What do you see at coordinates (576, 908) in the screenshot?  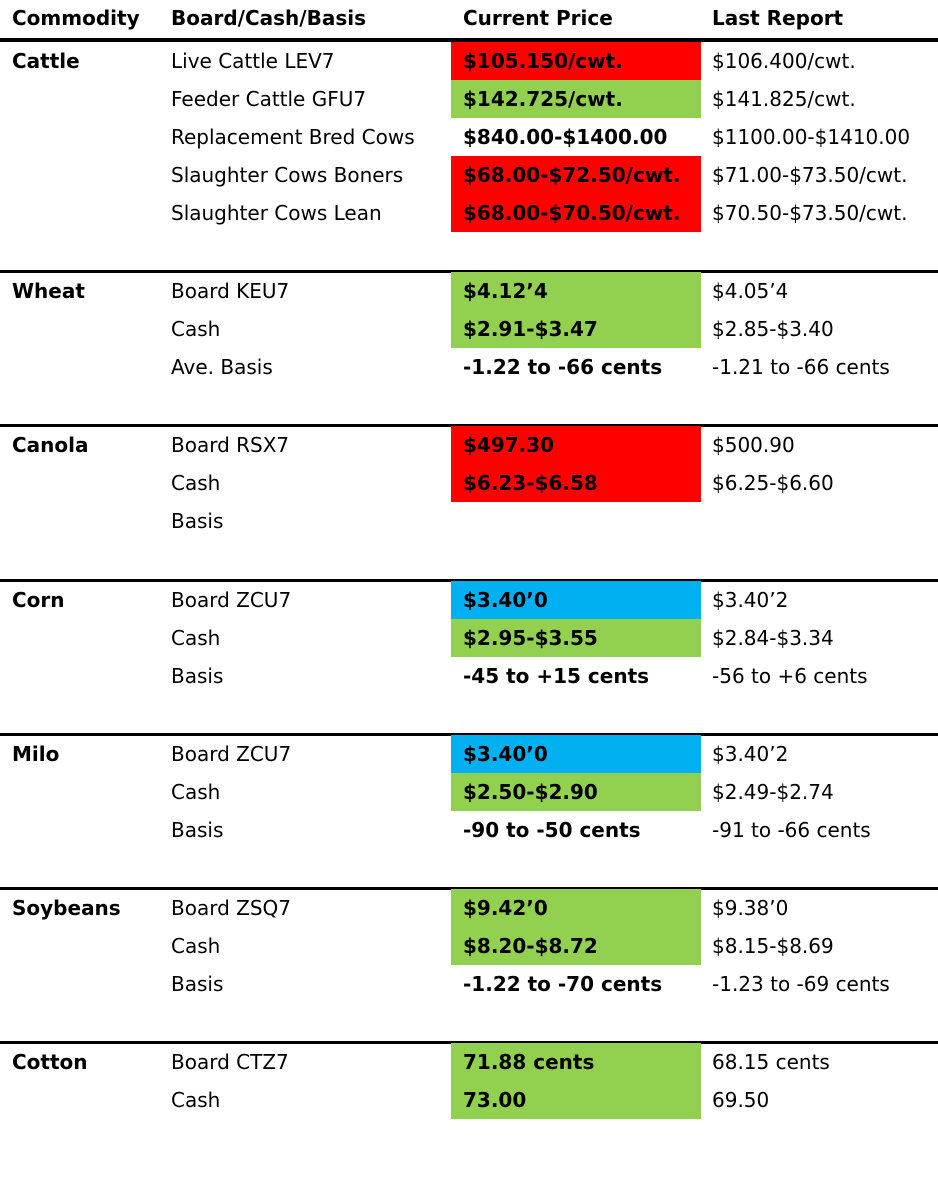 I see `current-price: $9.42’0` at bounding box center [576, 908].